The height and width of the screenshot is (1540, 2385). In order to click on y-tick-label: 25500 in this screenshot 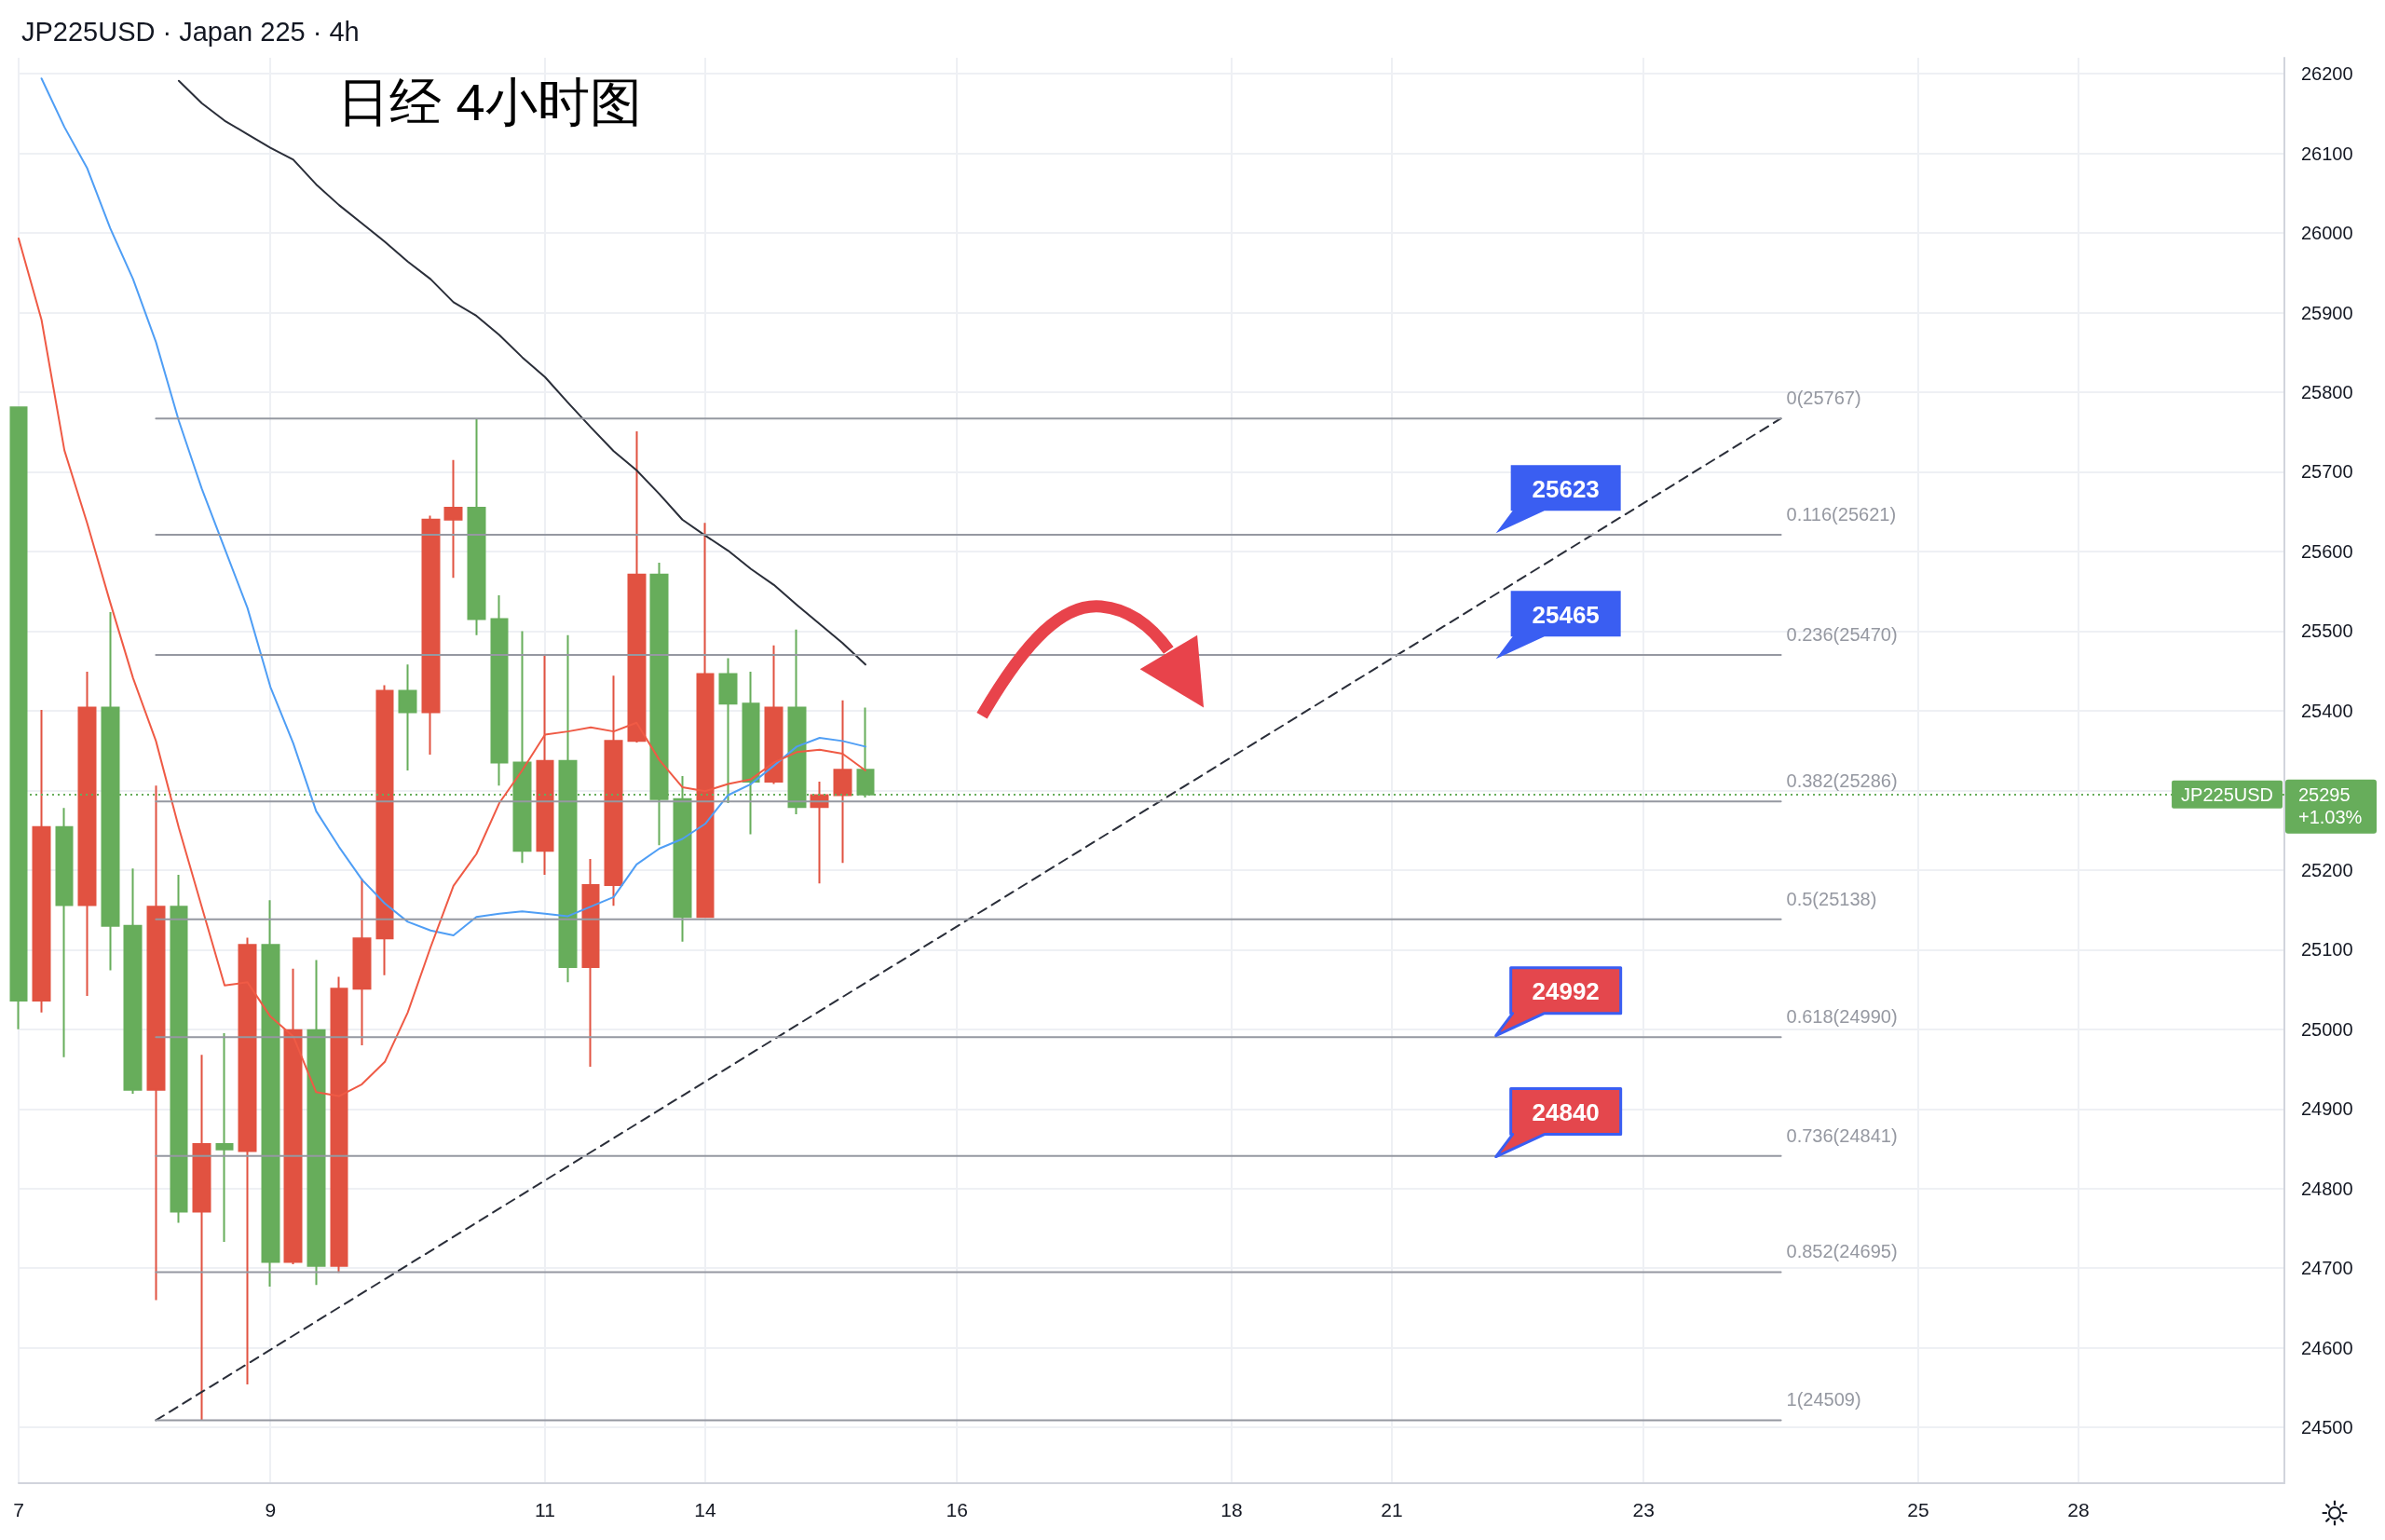, I will do `click(2327, 631)`.